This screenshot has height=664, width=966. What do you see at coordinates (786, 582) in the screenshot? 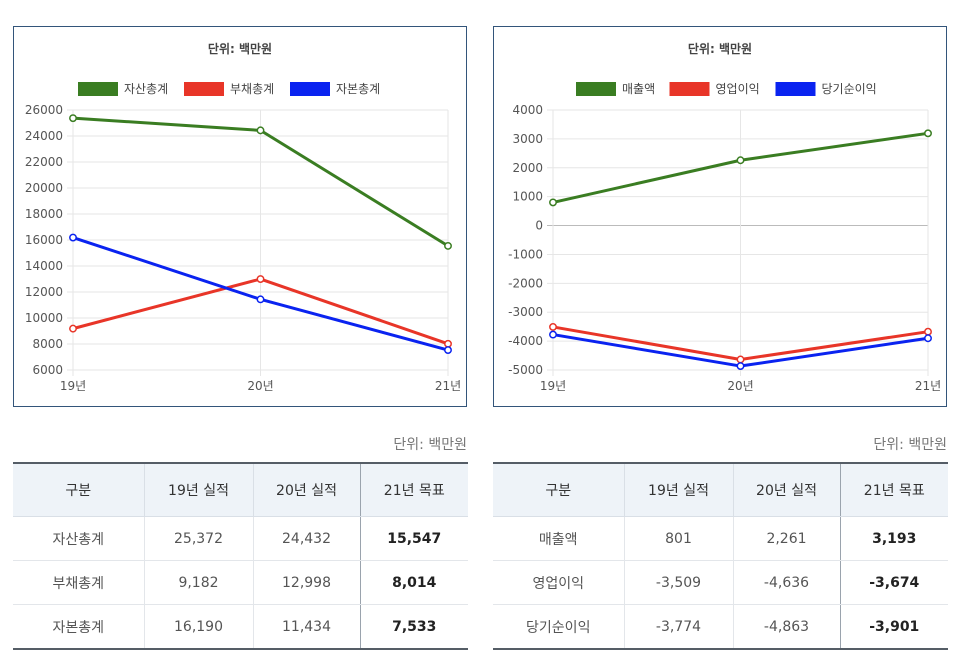
I see `cell-value: -4,636` at bounding box center [786, 582].